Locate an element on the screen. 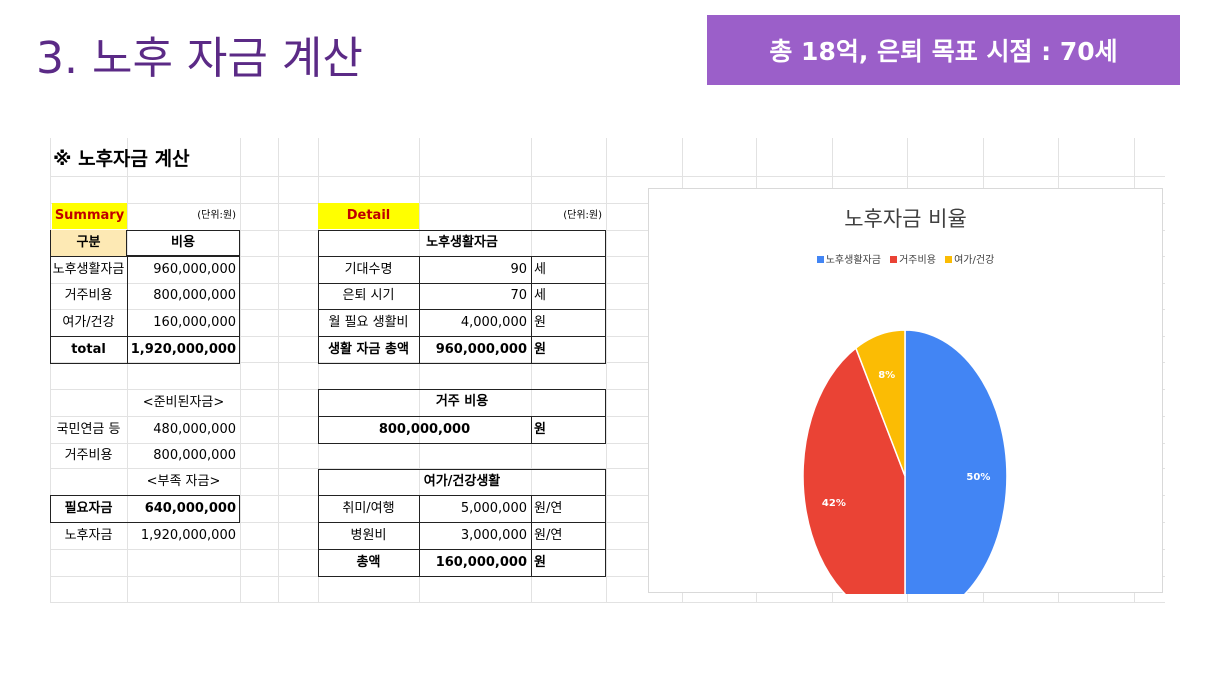  living-table-title: 노후생활자금 is located at coordinates (462, 242).